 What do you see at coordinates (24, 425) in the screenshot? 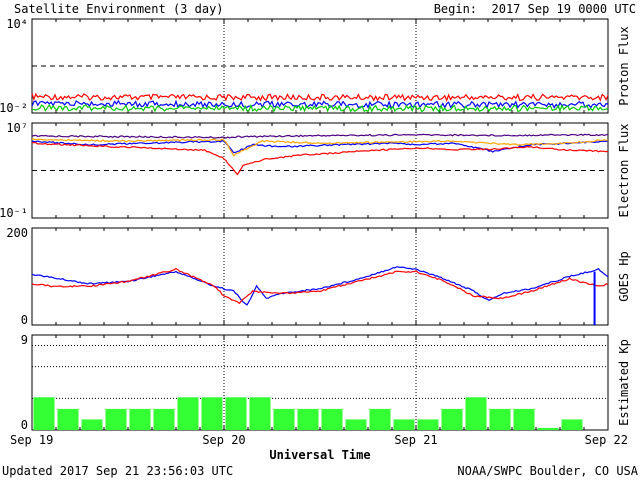
I see `kp-ytick-bottom: 0` at bounding box center [24, 425].